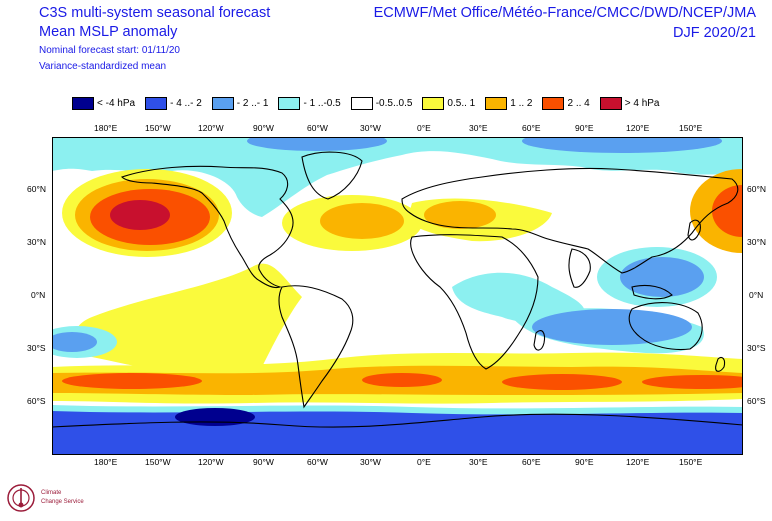 Image resolution: width=772 pixels, height=521 pixels. What do you see at coordinates (263, 128) in the screenshot?
I see `lon-label-top: 90°W` at bounding box center [263, 128].